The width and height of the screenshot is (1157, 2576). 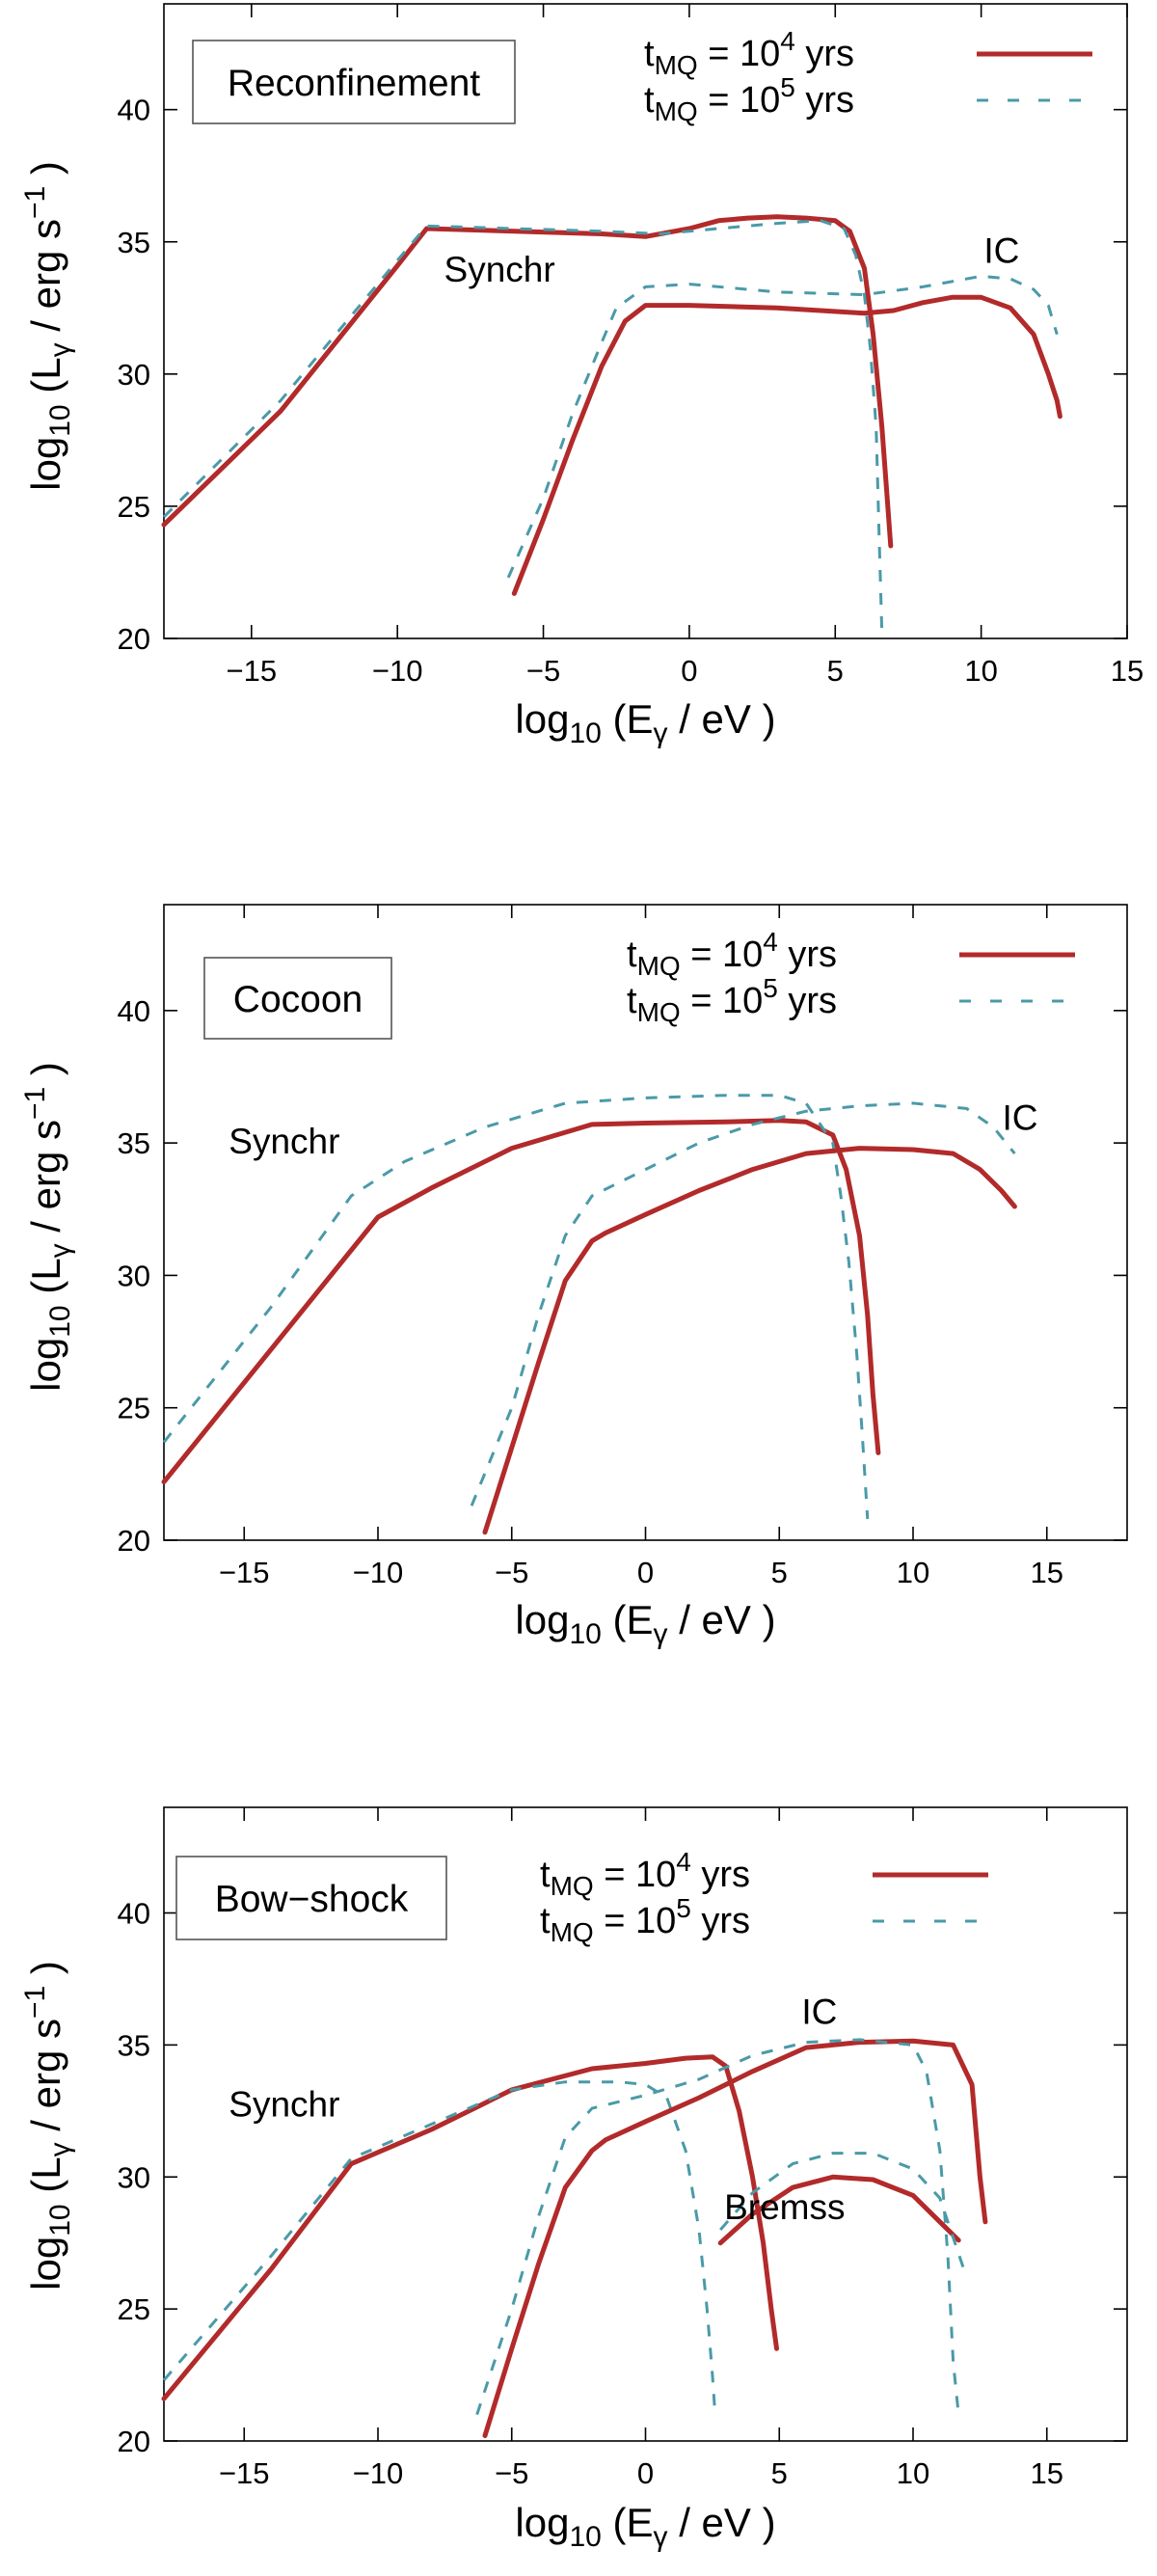 I want to click on panel-title: Cocoon, so click(x=298, y=999).